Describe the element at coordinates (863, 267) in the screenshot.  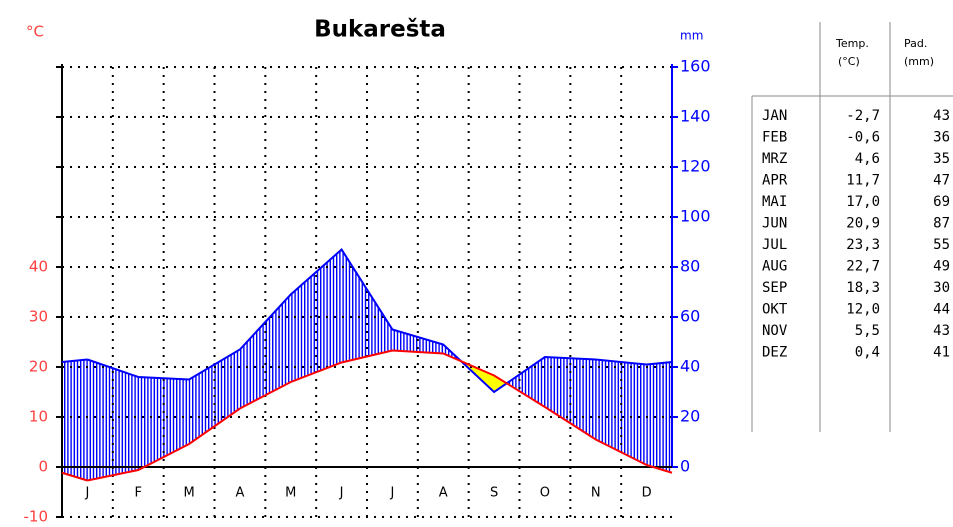
I see `table-temp: 22,7` at that location.